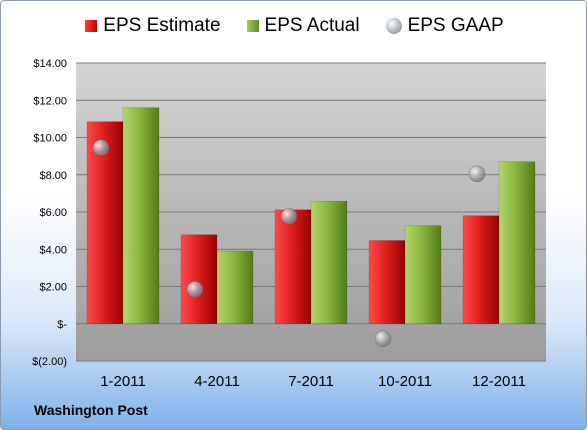  What do you see at coordinates (53, 213) in the screenshot?
I see `y-tick-label: $6.00` at bounding box center [53, 213].